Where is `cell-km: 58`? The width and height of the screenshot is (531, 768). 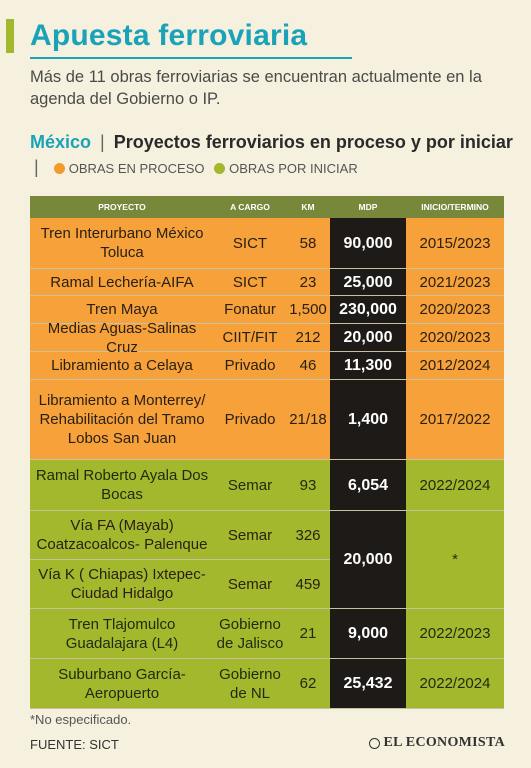
cell-km: 58 is located at coordinates (308, 243).